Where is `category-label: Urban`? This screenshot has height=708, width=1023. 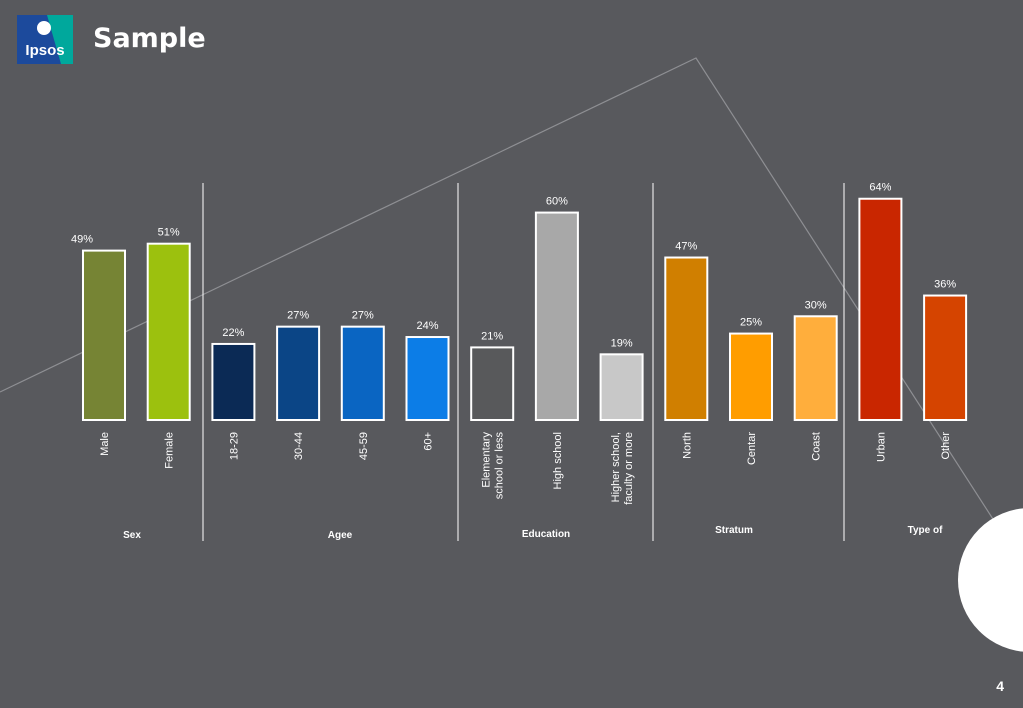 category-label: Urban is located at coordinates (881, 447).